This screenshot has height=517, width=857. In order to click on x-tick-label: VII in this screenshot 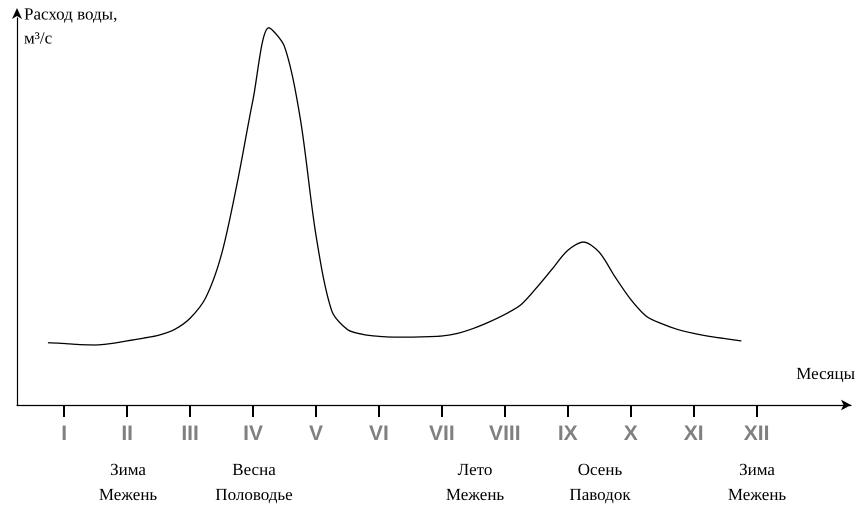, I will do `click(442, 433)`.